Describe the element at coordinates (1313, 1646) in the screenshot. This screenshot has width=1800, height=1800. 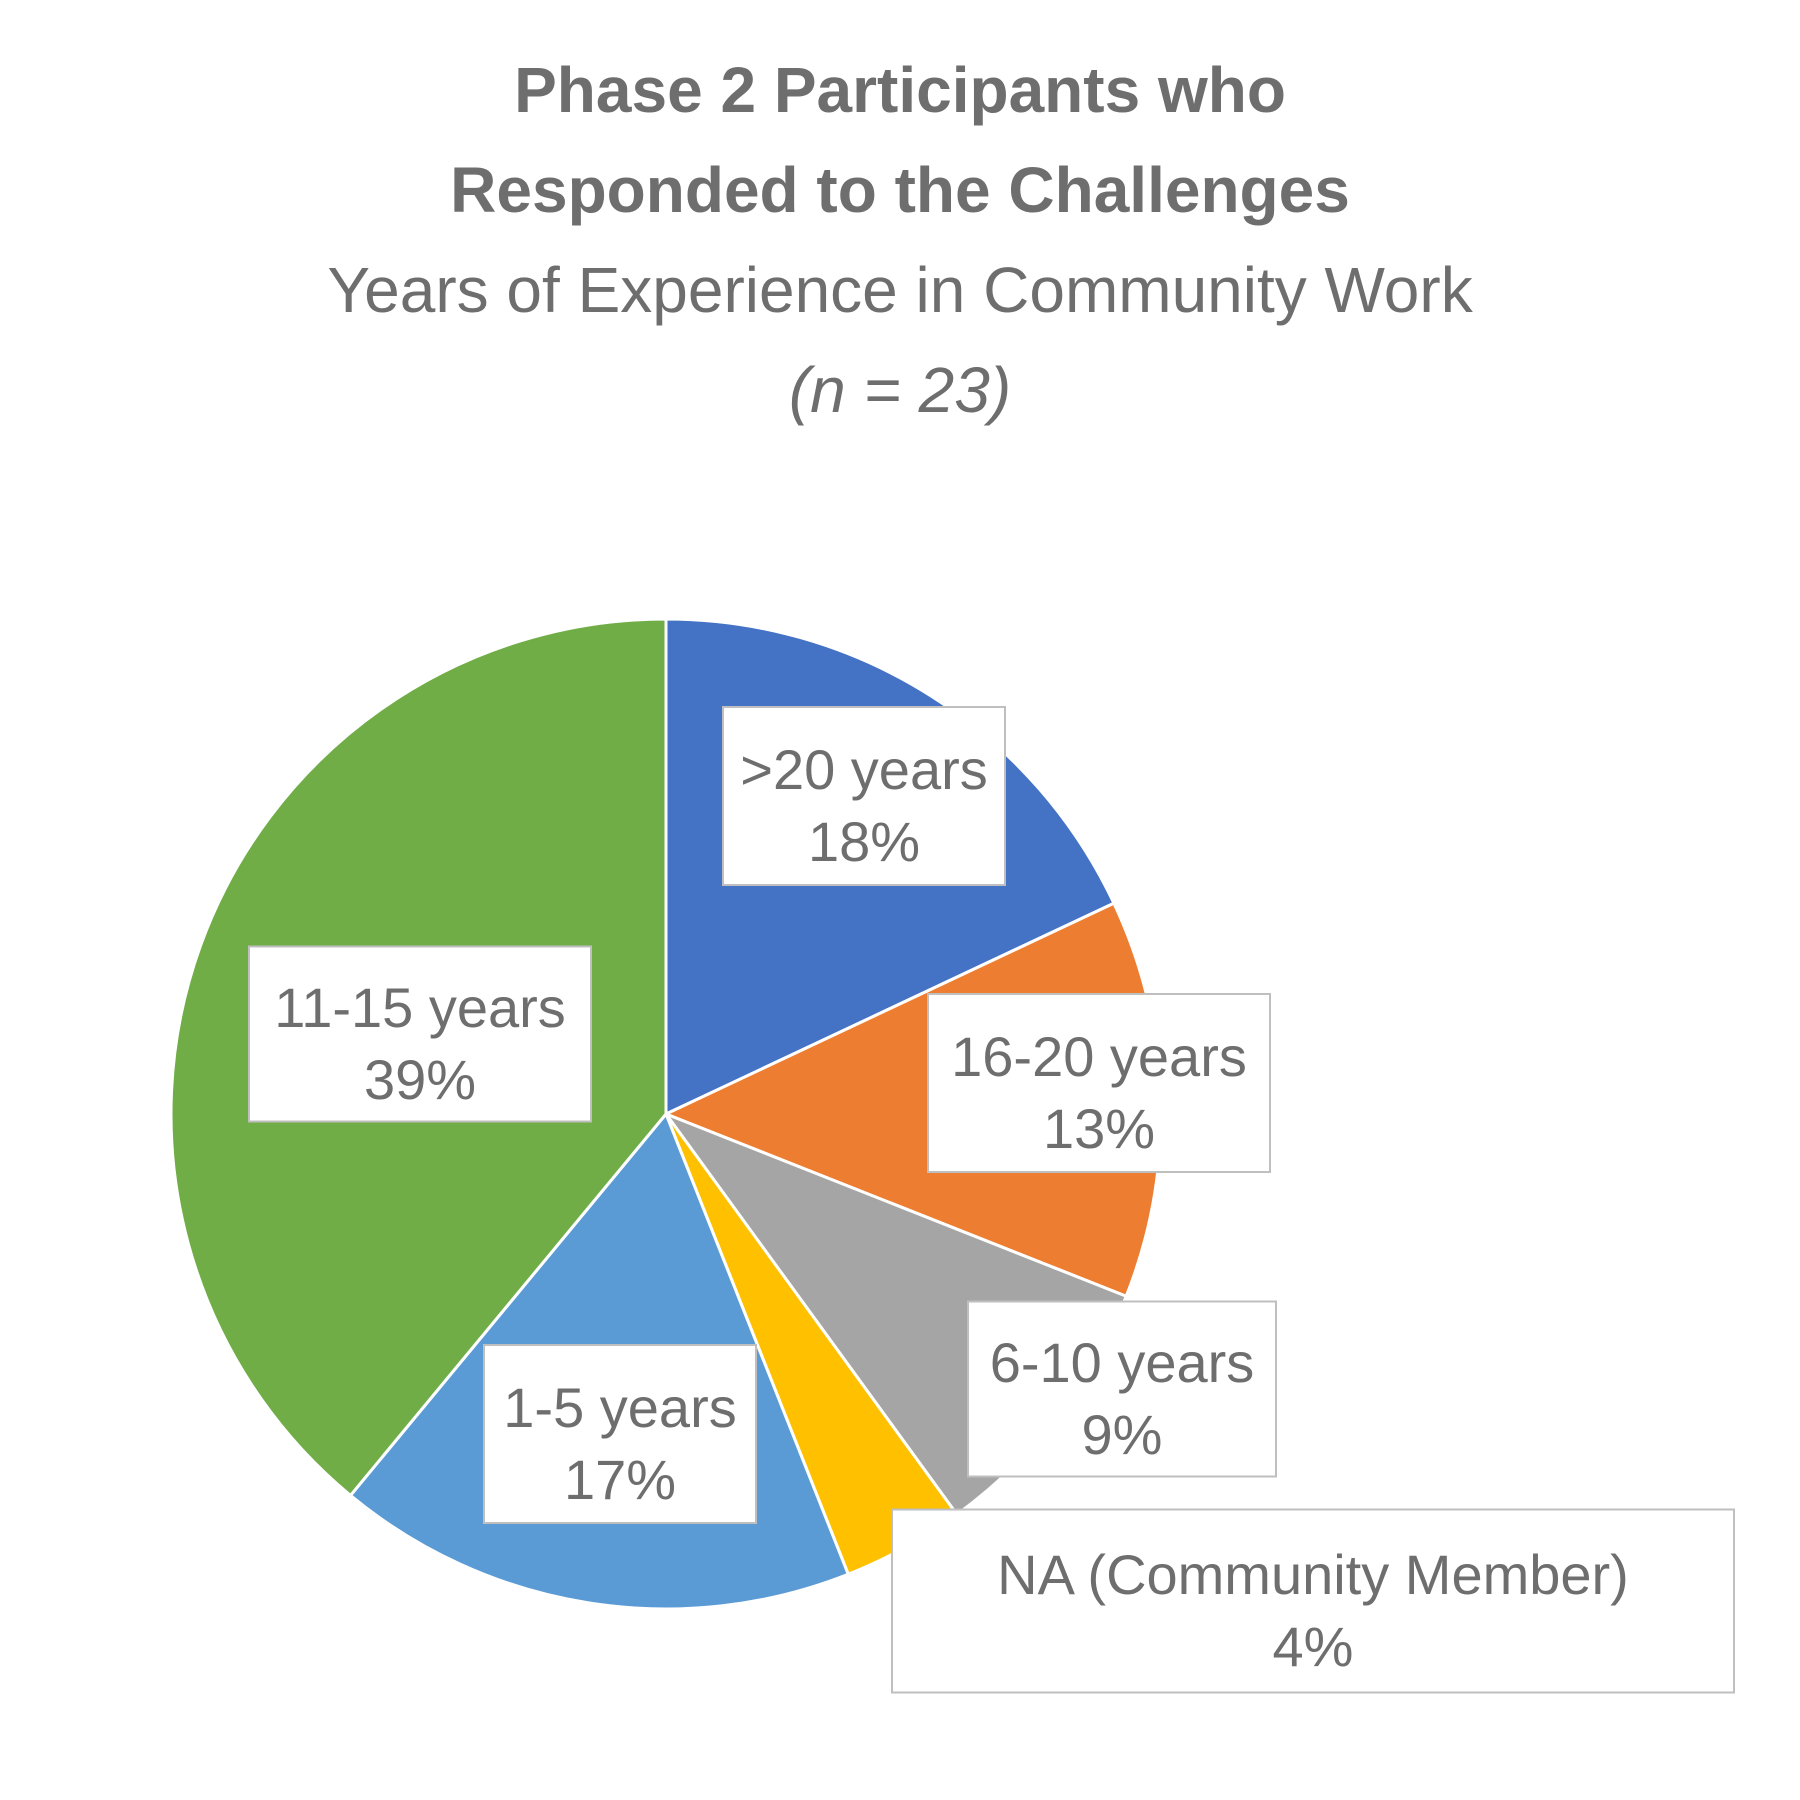
I see `data-label-percentage: 4%` at that location.